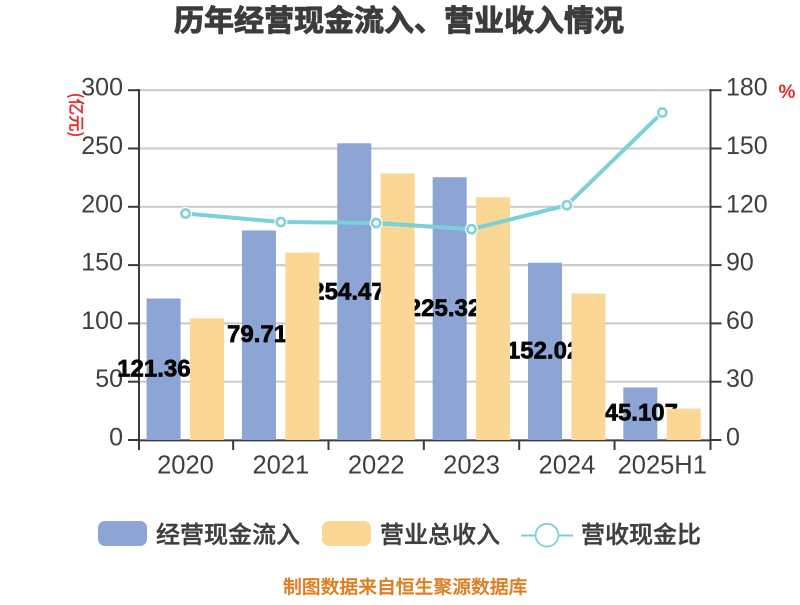 This screenshot has width=800, height=605. What do you see at coordinates (662, 466) in the screenshot?
I see `svg-text: 2025H1` at bounding box center [662, 466].